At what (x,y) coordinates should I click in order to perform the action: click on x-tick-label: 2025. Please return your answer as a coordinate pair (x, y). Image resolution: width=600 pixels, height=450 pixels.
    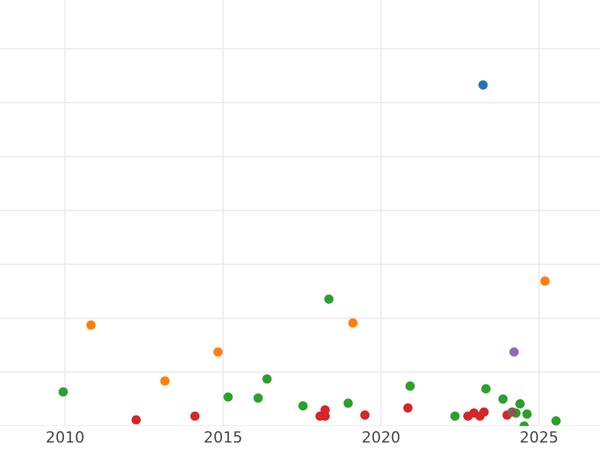
    Looking at the image, I should click on (539, 437).